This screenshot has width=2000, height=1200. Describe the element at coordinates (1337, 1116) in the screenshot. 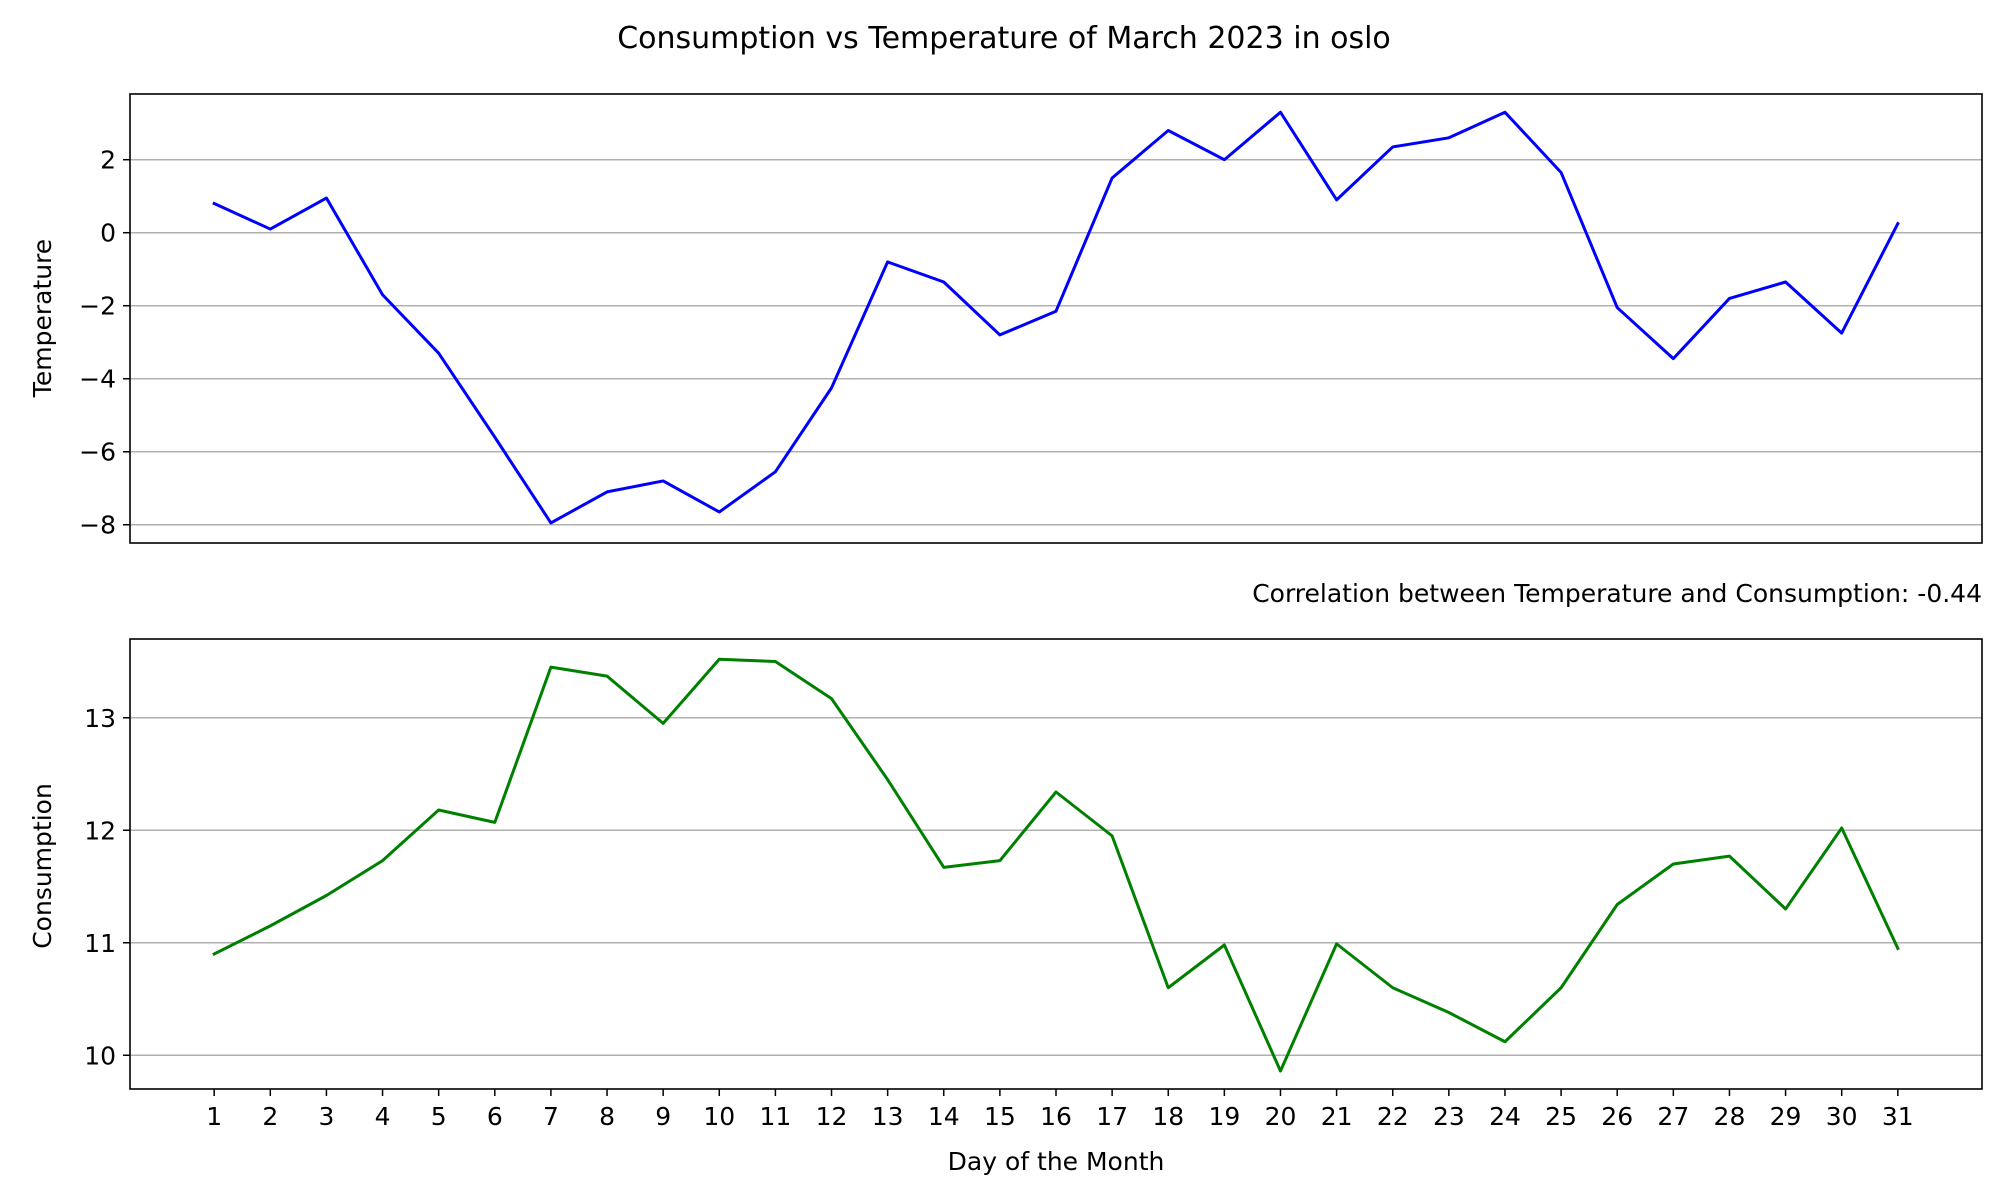

I see `x-tick-label: 21` at that location.